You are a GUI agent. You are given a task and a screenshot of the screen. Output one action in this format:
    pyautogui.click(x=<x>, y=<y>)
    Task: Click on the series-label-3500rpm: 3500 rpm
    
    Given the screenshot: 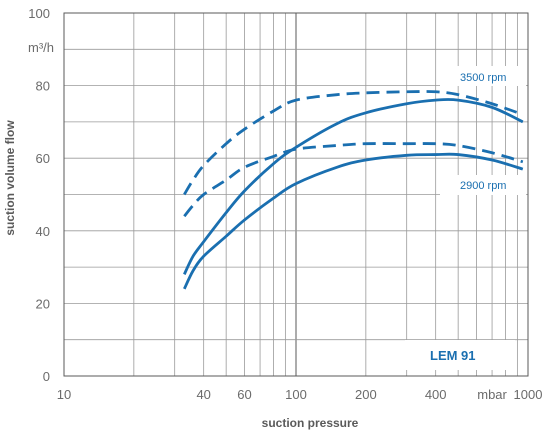 What is the action you would take?
    pyautogui.click(x=483, y=78)
    